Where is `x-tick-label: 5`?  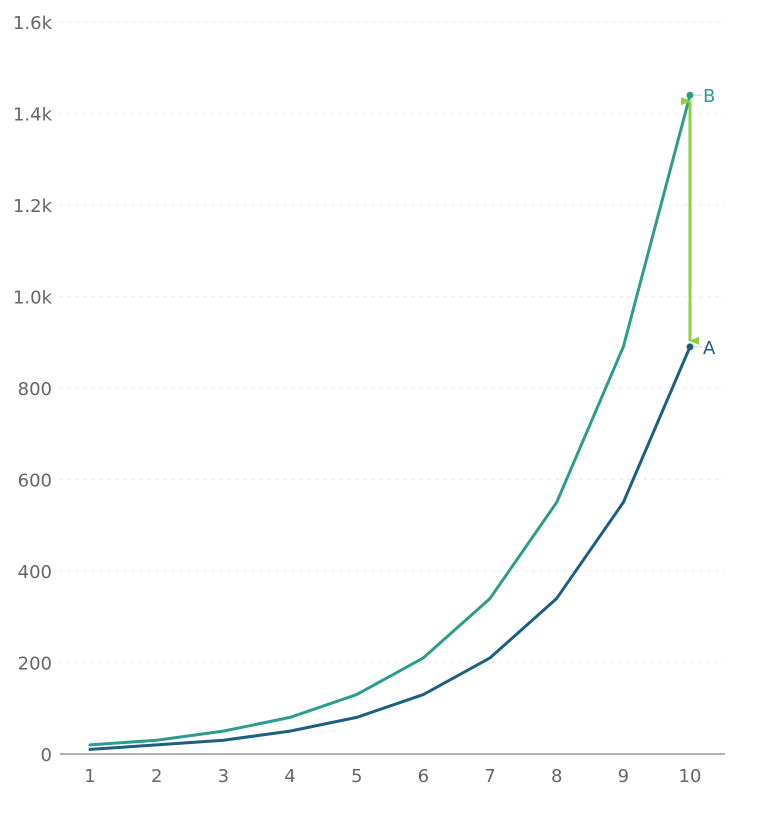 x-tick-label: 5 is located at coordinates (356, 776).